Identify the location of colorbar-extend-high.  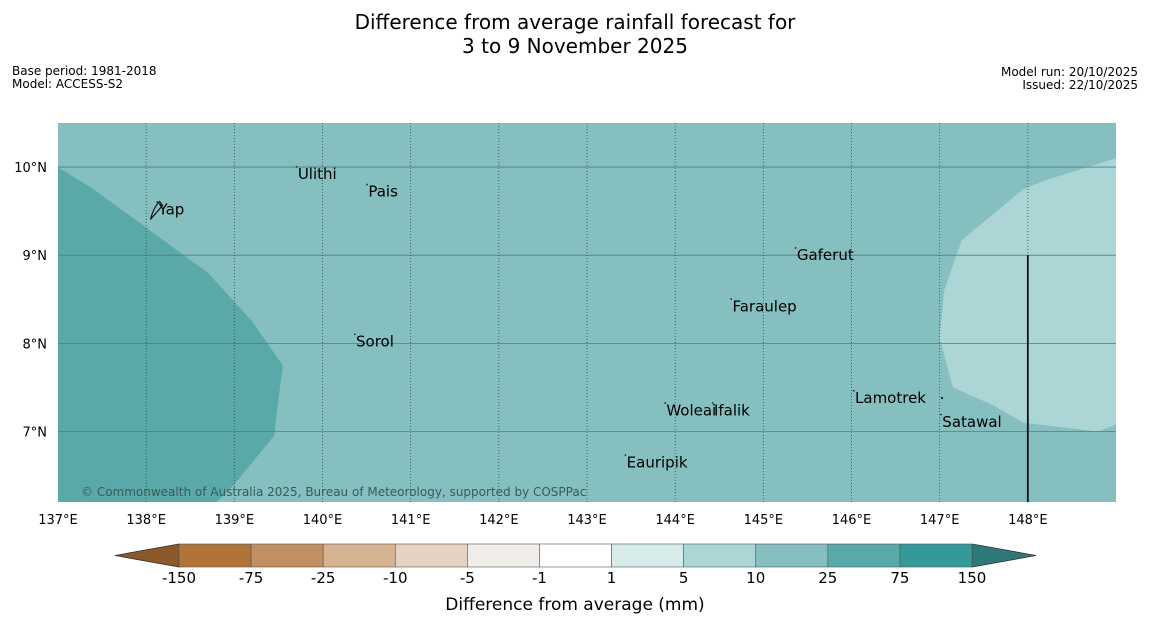
(1004, 555).